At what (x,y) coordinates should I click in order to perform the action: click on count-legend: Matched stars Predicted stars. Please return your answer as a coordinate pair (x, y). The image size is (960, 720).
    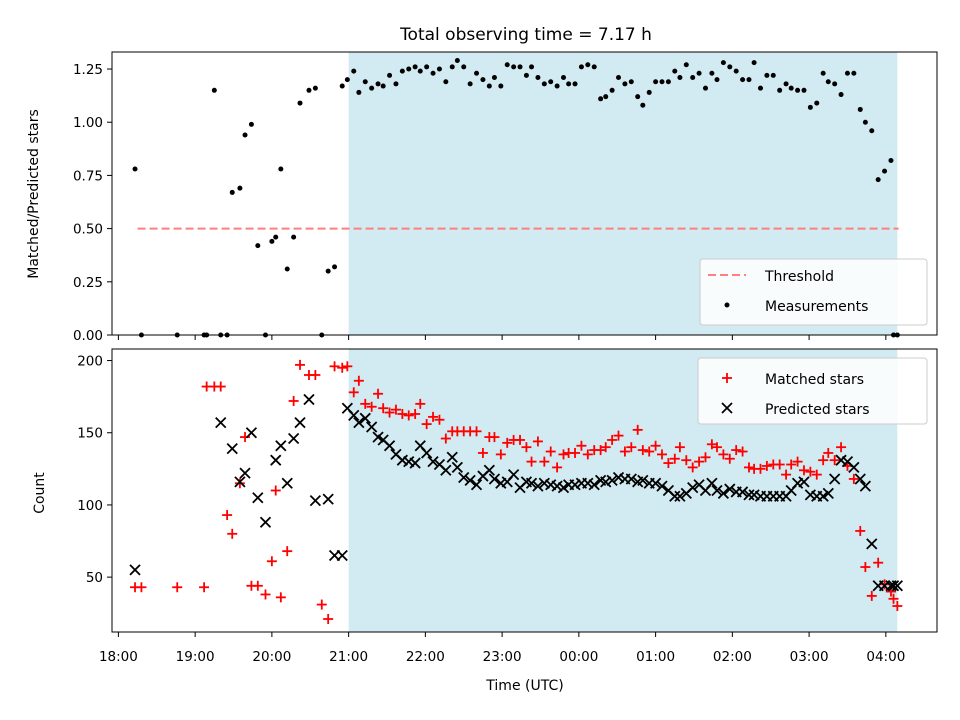
    Looking at the image, I should click on (812, 391).